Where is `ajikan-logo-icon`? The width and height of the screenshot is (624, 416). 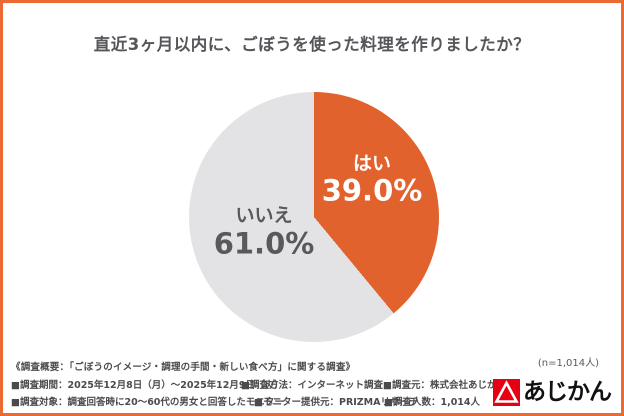 ajikan-logo-icon is located at coordinates (506, 392).